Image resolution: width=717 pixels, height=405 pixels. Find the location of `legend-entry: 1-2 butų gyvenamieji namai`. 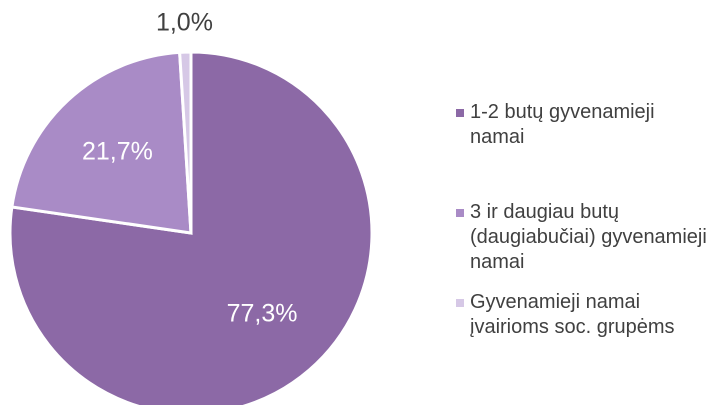

legend-entry: 1-2 butų gyvenamieji namai is located at coordinates (562, 124).